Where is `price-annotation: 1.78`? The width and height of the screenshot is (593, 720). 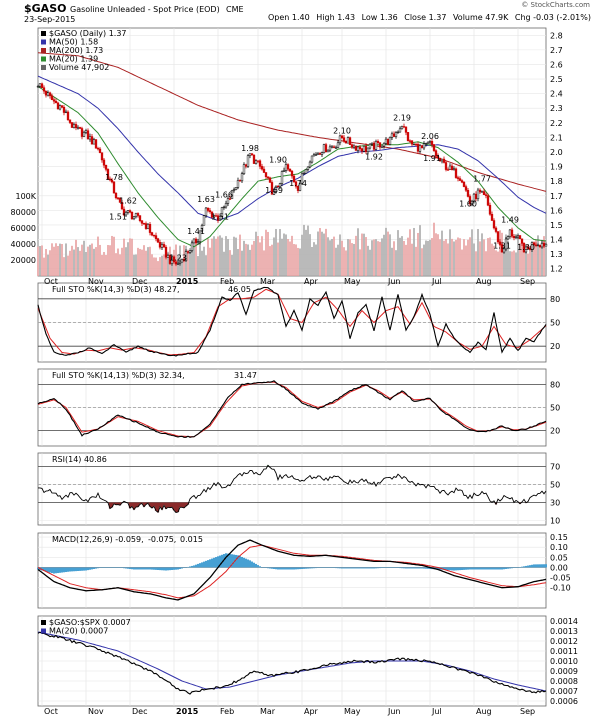
price-annotation: 1.78 is located at coordinates (114, 177).